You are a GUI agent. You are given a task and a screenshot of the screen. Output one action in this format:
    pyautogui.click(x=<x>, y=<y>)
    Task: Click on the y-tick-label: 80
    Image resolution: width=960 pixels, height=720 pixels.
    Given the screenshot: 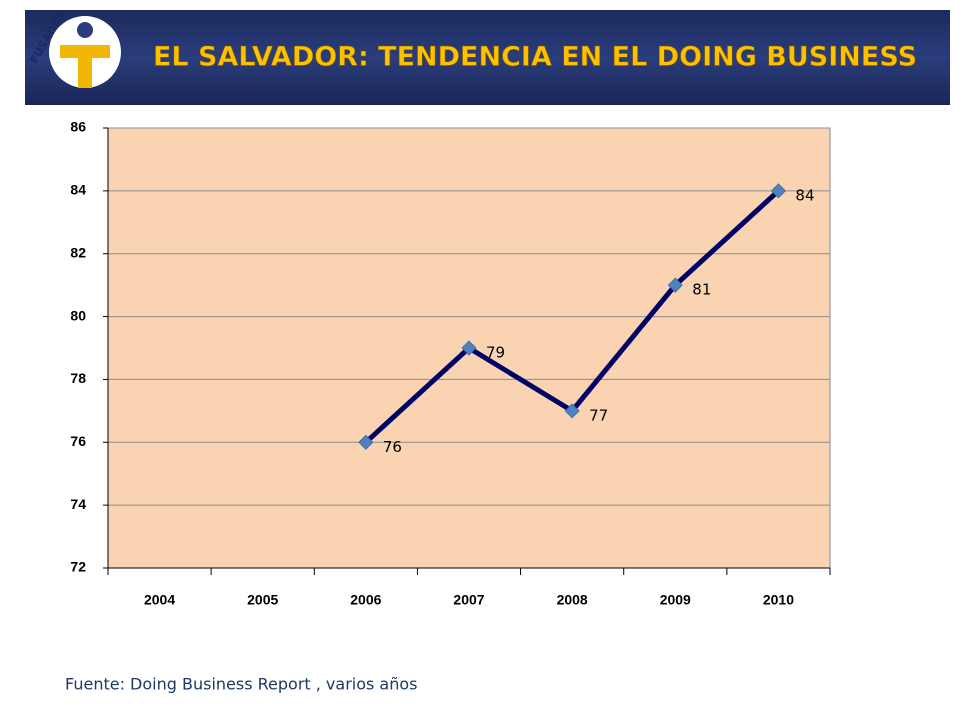 What is the action you would take?
    pyautogui.click(x=78, y=315)
    